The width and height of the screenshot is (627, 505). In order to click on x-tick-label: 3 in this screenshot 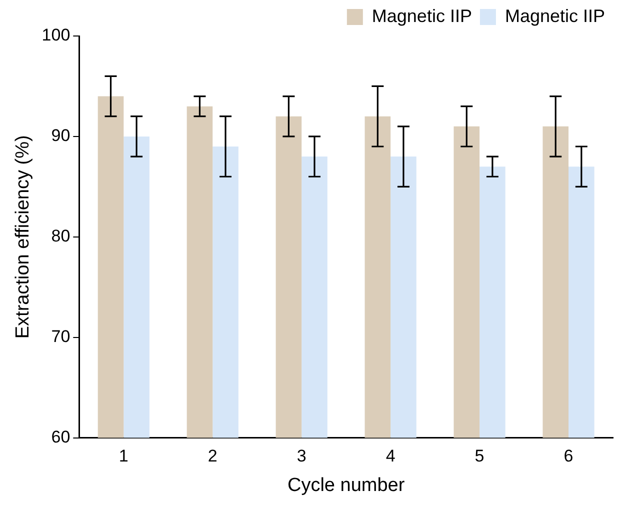, I will do `click(301, 456)`.